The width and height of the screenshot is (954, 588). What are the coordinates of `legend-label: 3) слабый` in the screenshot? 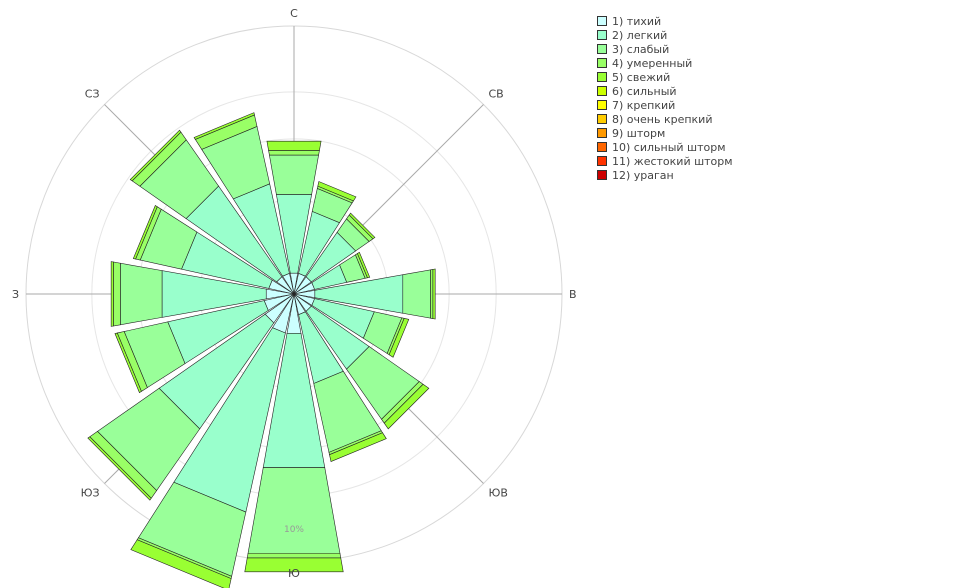 It's located at (641, 49).